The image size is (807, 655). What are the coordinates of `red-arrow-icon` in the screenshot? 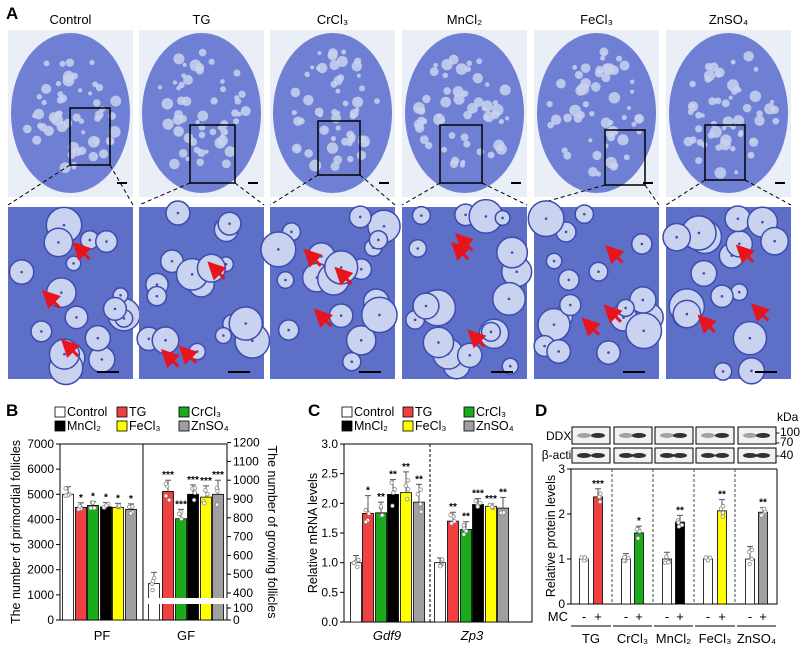 It's located at (70, 348).